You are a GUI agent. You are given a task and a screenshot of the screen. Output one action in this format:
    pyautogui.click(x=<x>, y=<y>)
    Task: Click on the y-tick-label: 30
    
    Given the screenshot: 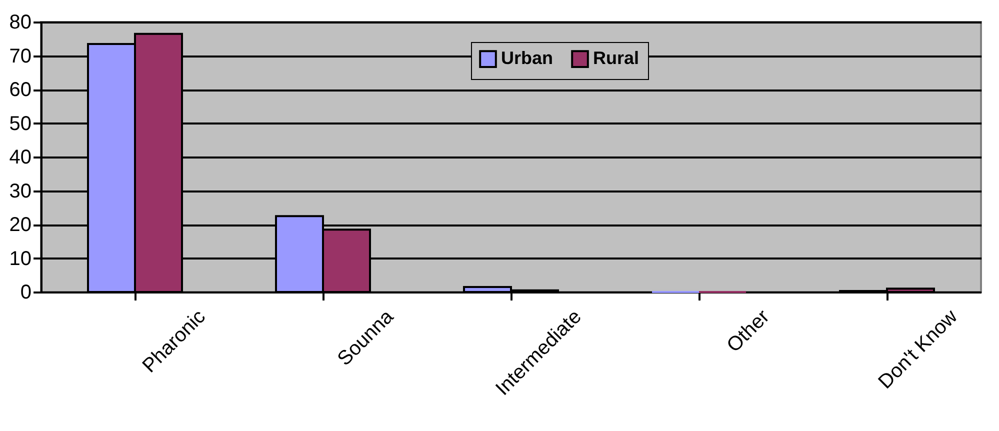 What is the action you would take?
    pyautogui.click(x=20, y=191)
    